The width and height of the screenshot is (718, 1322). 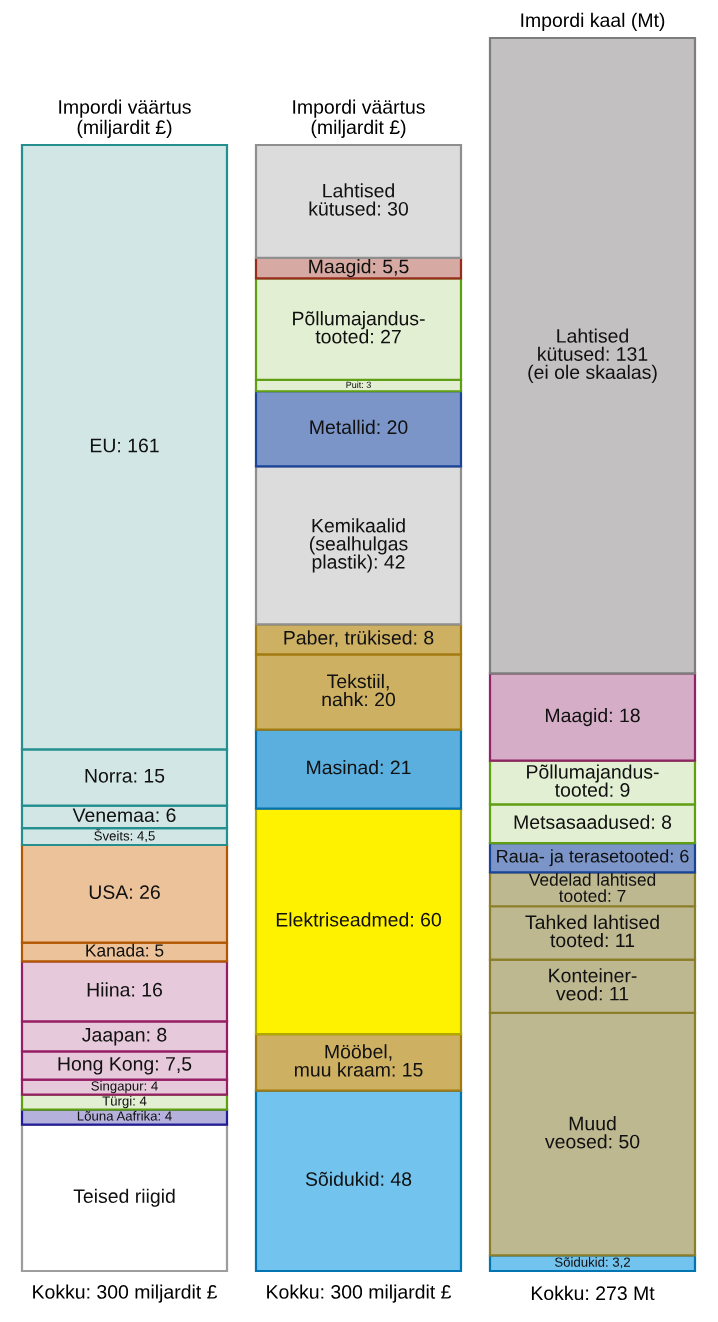 I want to click on data-label: Metsasaadused: 8, so click(x=593, y=821).